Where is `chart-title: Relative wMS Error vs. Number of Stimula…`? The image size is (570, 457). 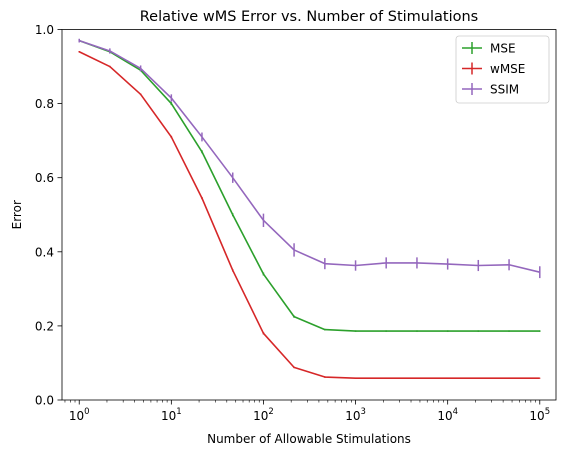 chart-title: Relative wMS Error vs. Number of Stimula… is located at coordinates (309, 17).